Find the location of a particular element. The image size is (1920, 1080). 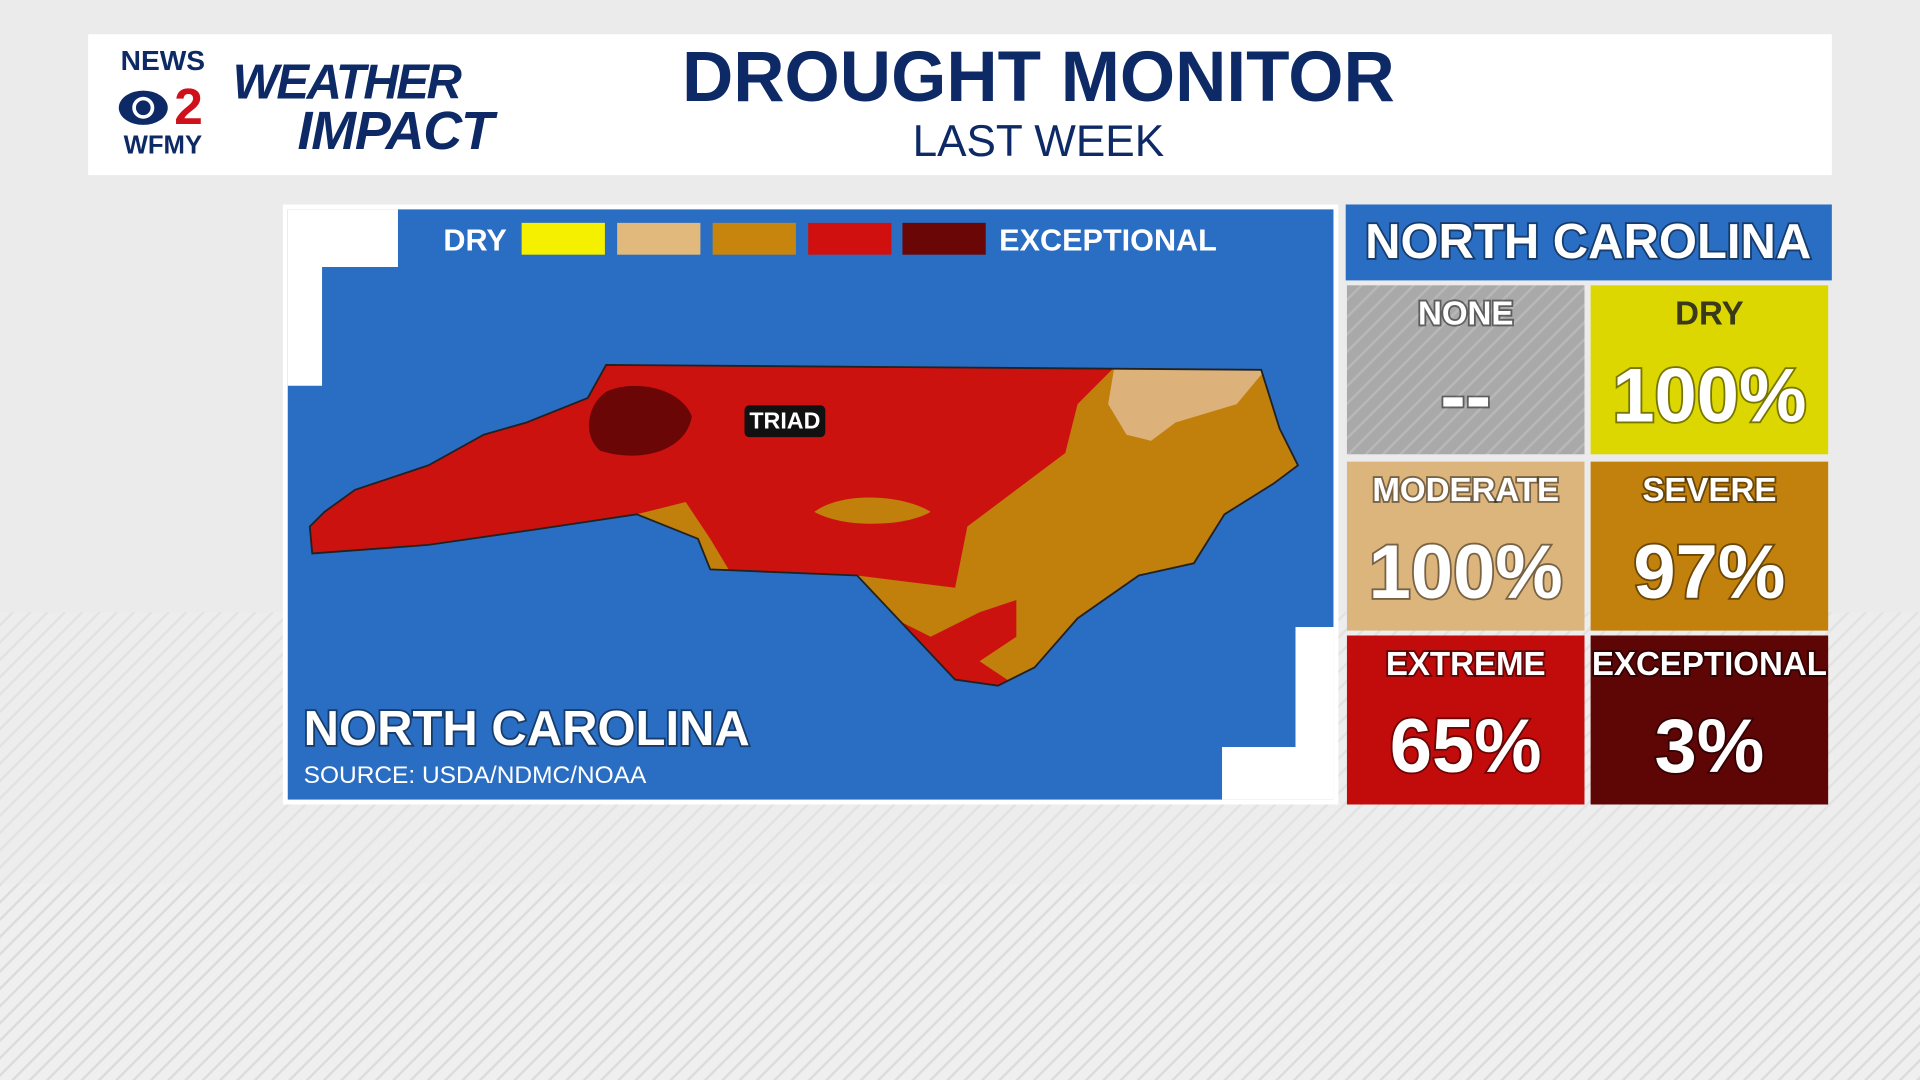

stat-value: 65% is located at coordinates (1466, 746).